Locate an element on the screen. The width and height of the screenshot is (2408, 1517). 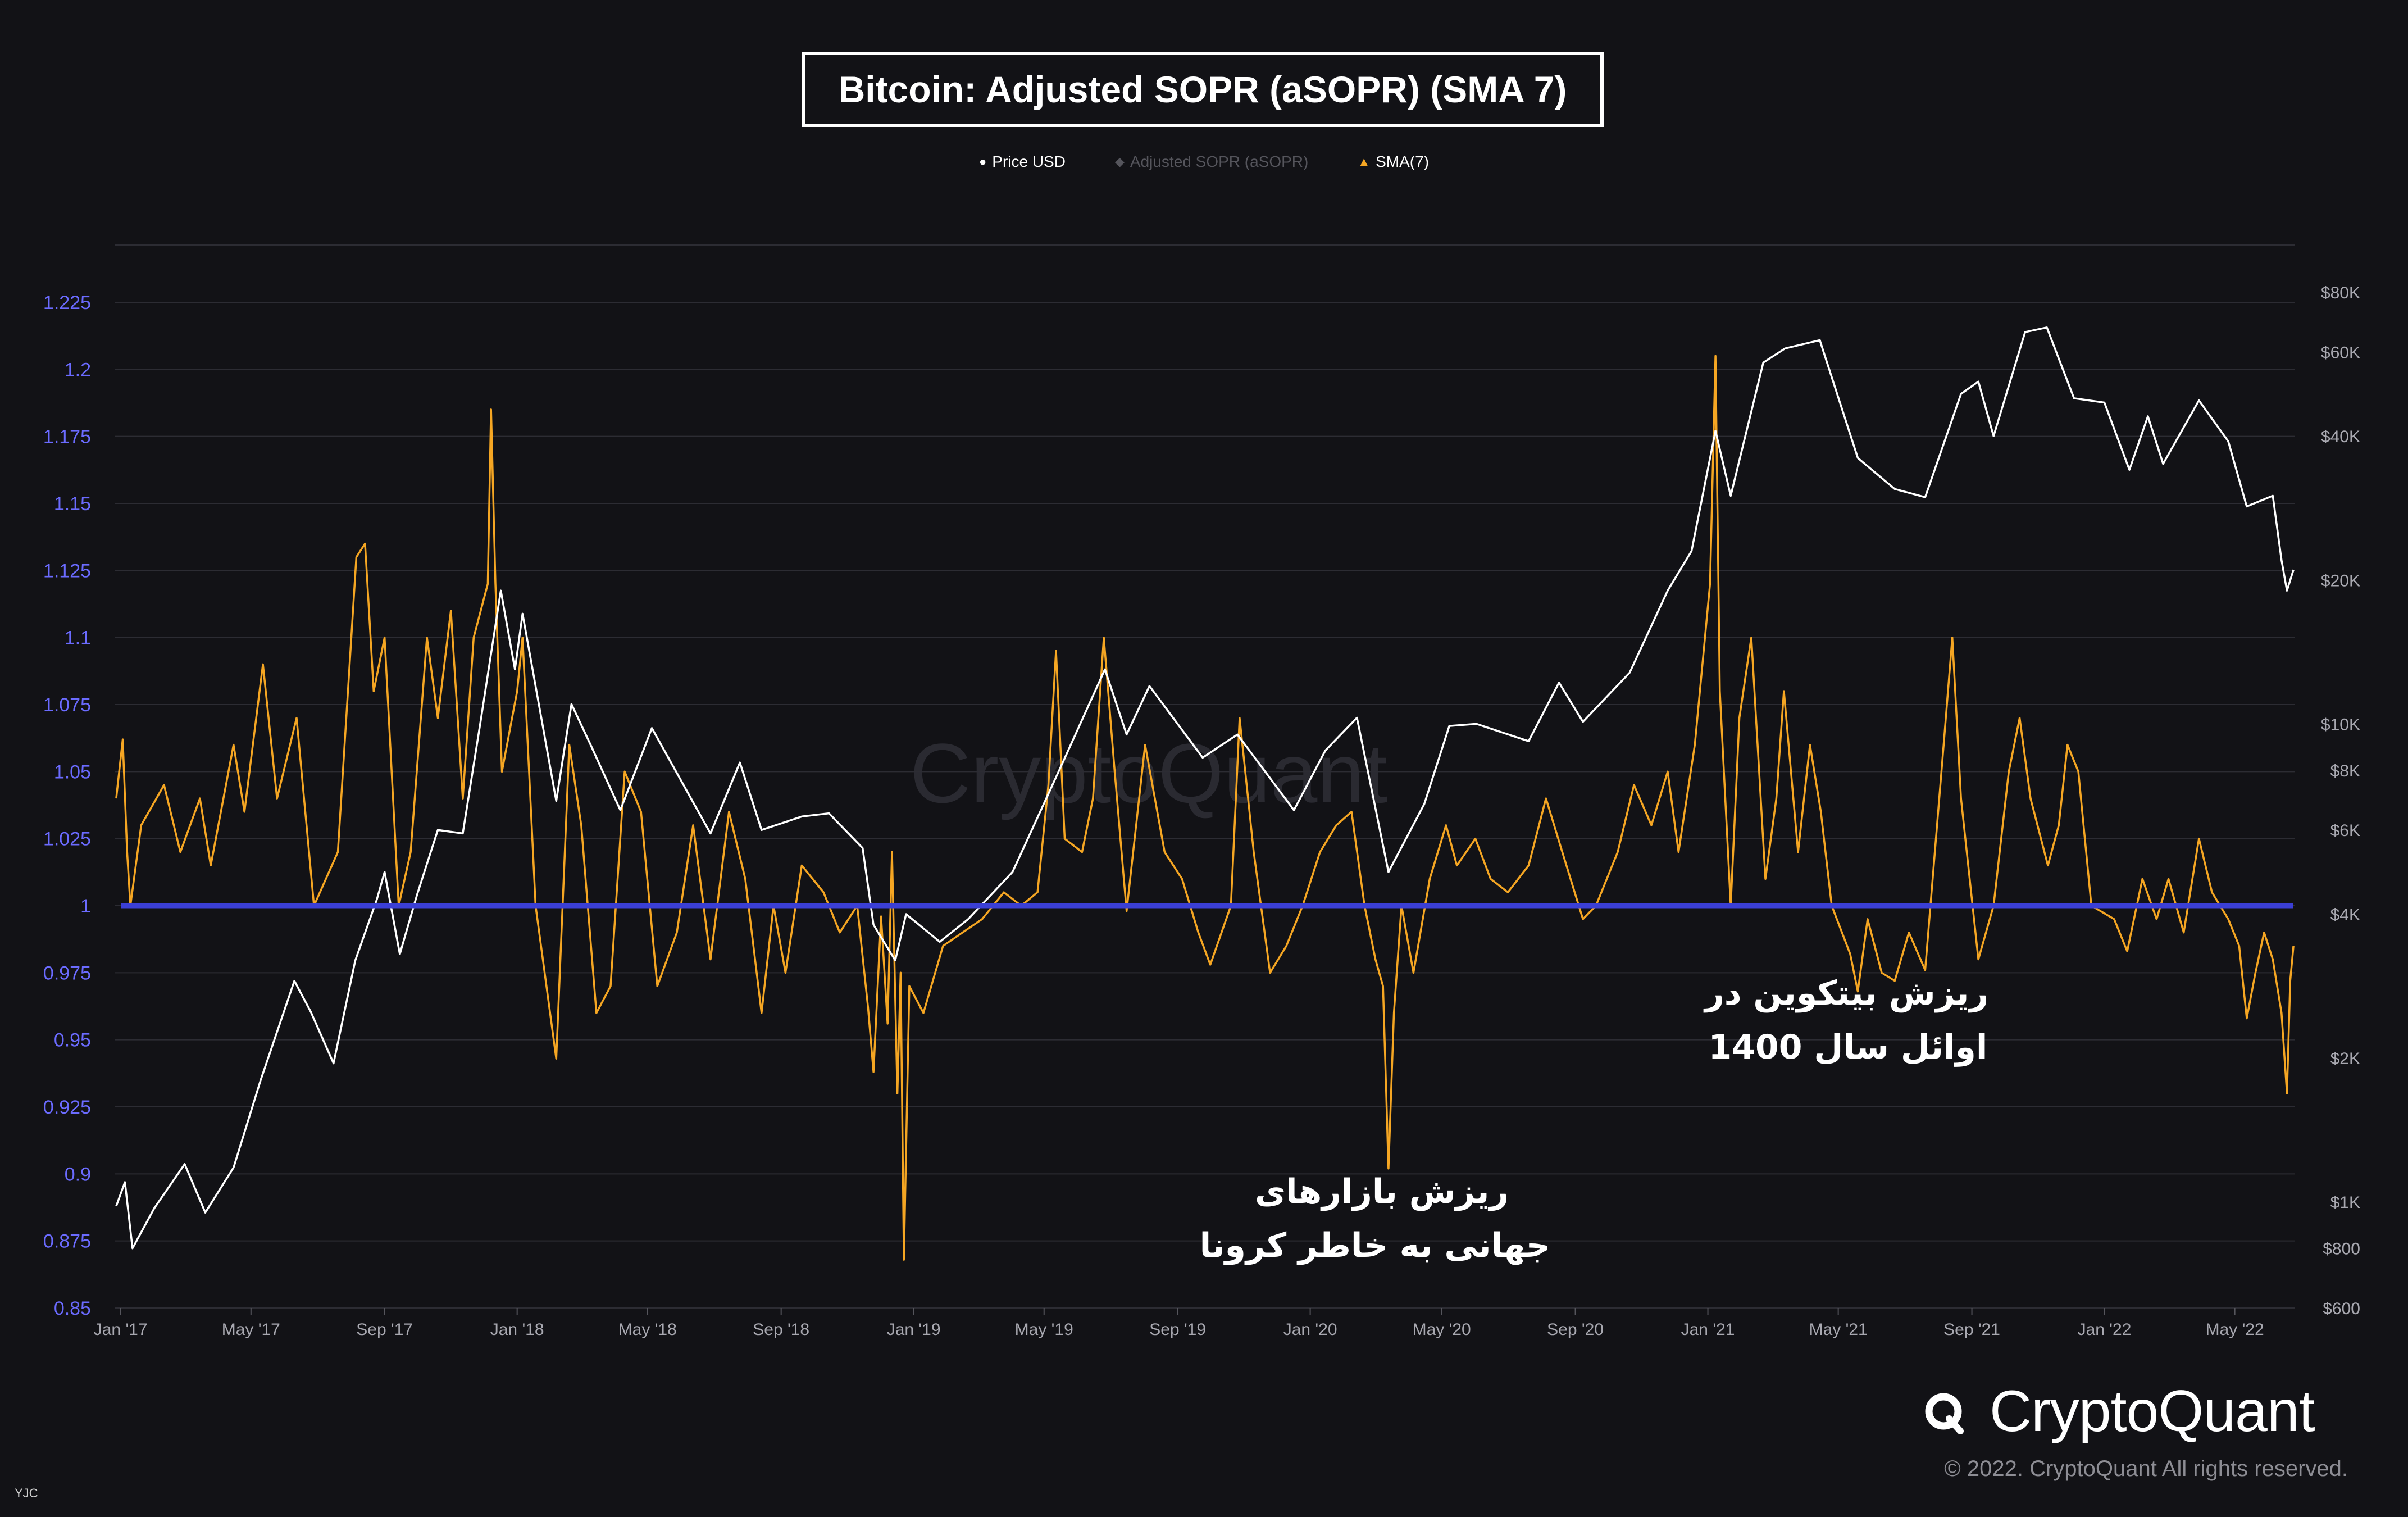
legend-item: ▲ SMA(7) is located at coordinates (1393, 162).